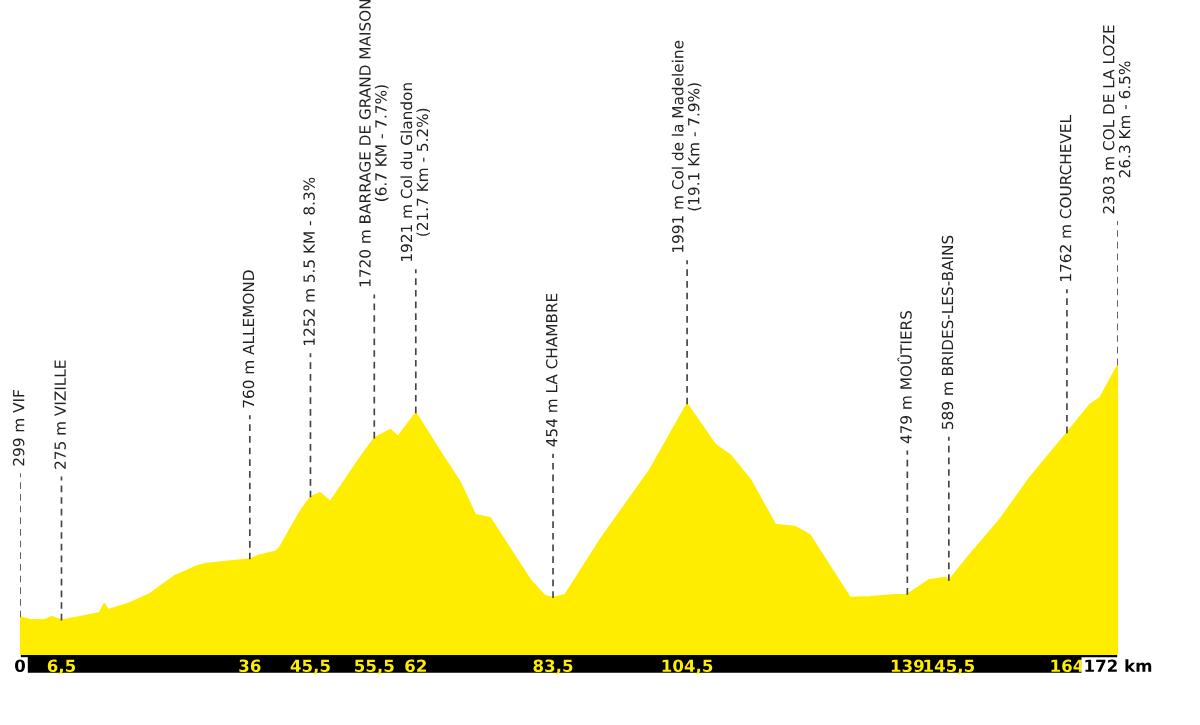  Describe the element at coordinates (904, 377) in the screenshot. I see `annotation: 479 m MOÛTIERS` at that location.